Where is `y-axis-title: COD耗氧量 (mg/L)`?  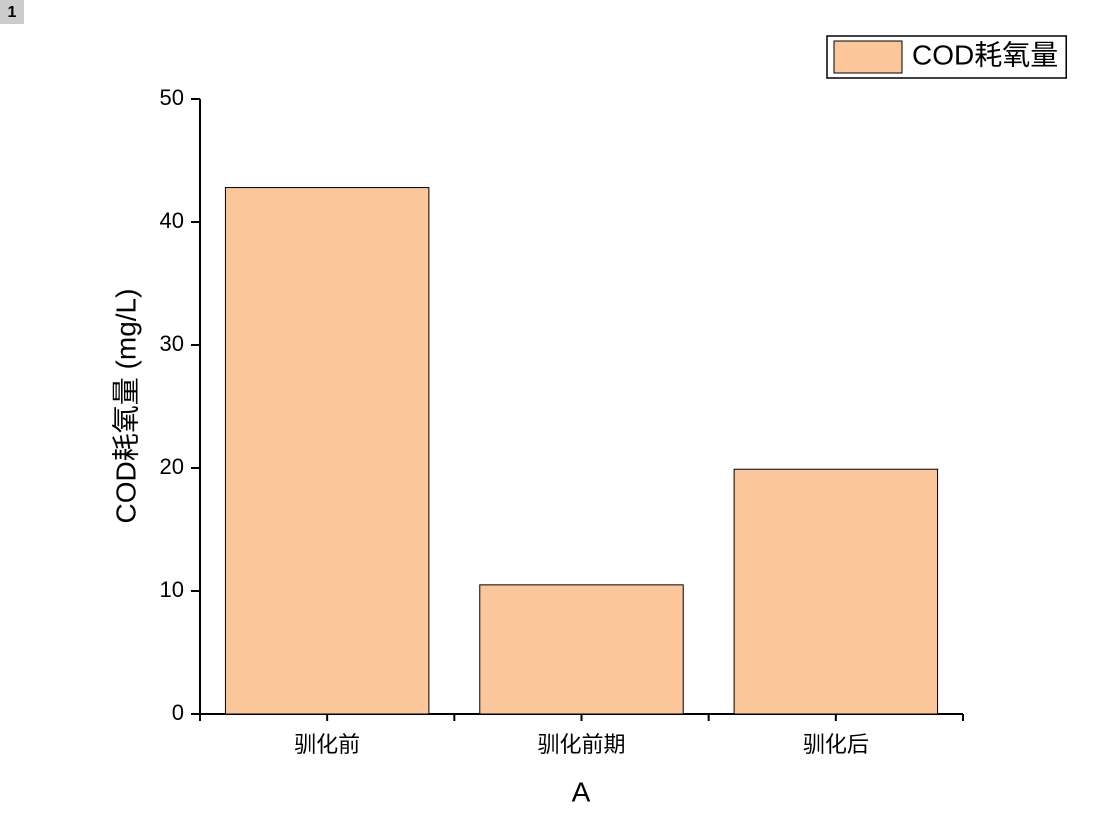
y-axis-title: COD耗氧量 (mg/L) is located at coordinates (125, 406).